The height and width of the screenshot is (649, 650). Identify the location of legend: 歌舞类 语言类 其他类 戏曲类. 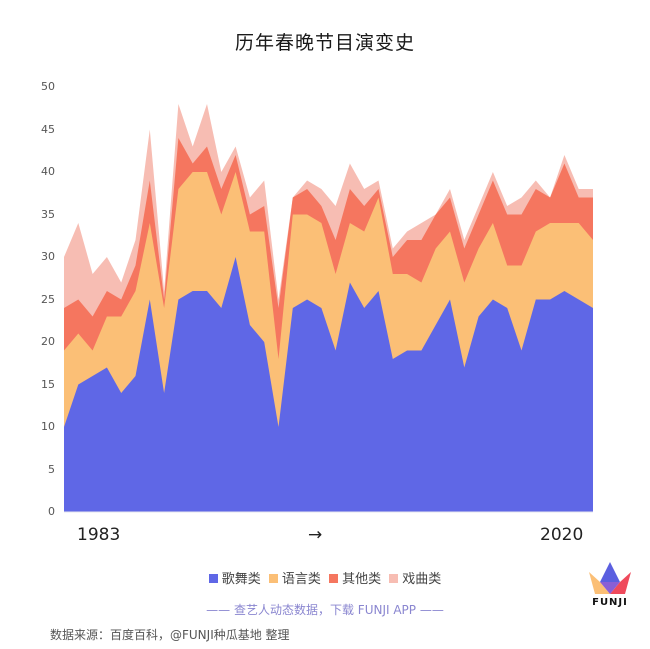
(325, 577).